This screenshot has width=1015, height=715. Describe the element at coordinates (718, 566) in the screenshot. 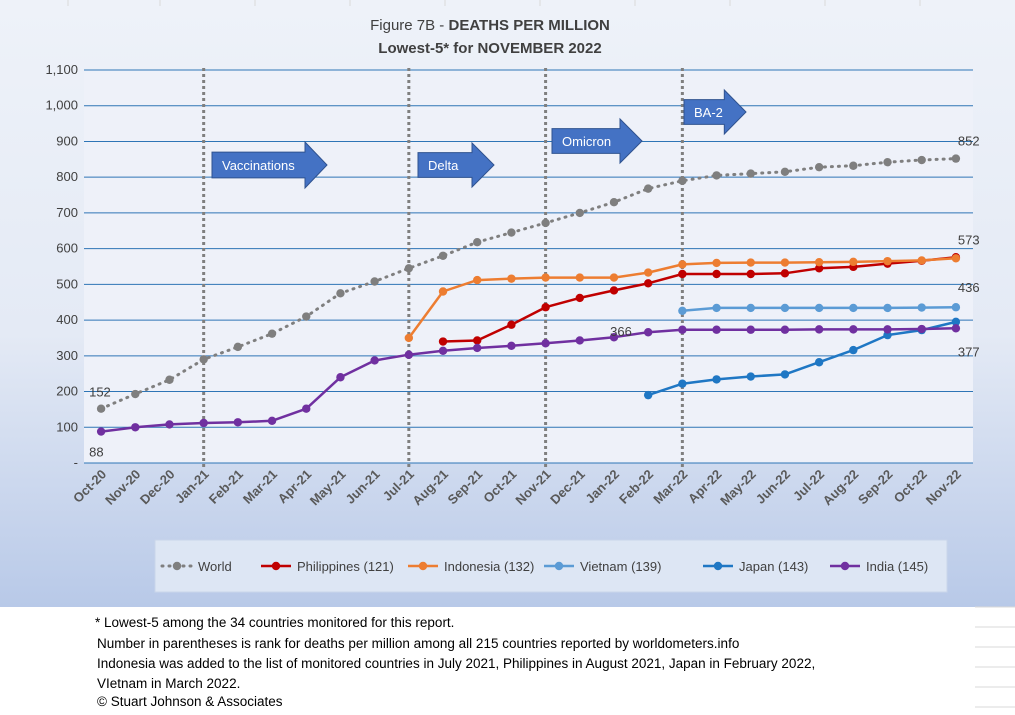

I see `legend-marker-japan` at that location.